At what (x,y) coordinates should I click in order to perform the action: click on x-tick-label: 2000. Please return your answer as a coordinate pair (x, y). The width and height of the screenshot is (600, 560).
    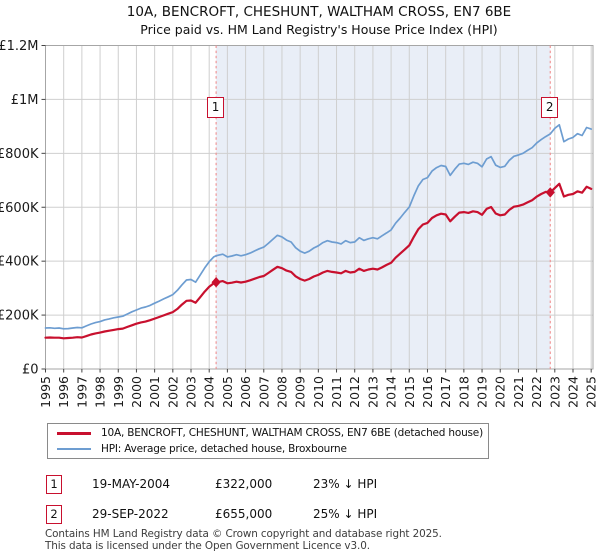
    Looking at the image, I should click on (136, 392).